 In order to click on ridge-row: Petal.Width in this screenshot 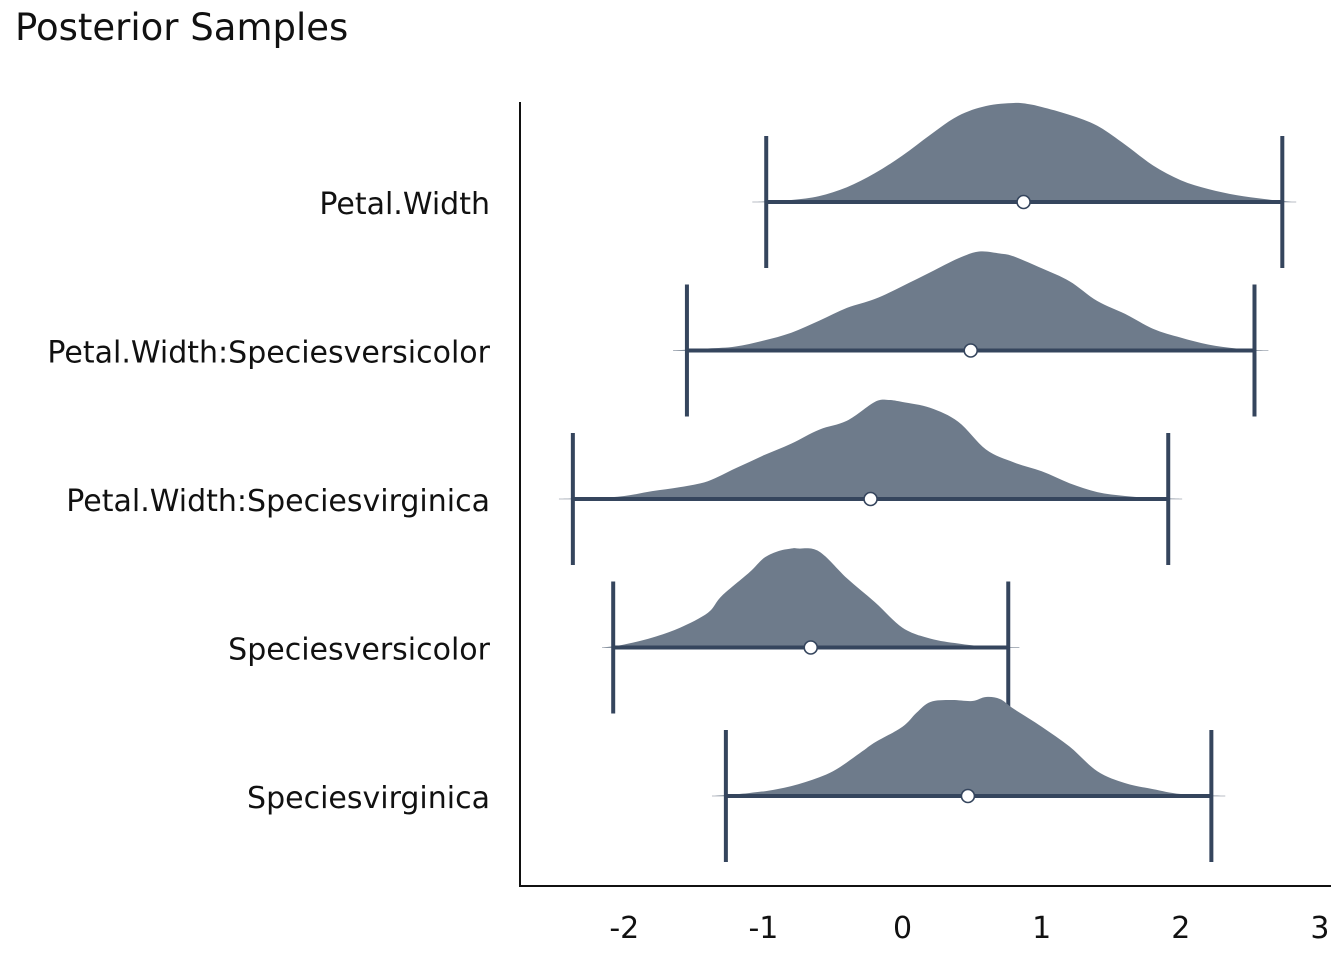, I will do `click(808, 185)`.